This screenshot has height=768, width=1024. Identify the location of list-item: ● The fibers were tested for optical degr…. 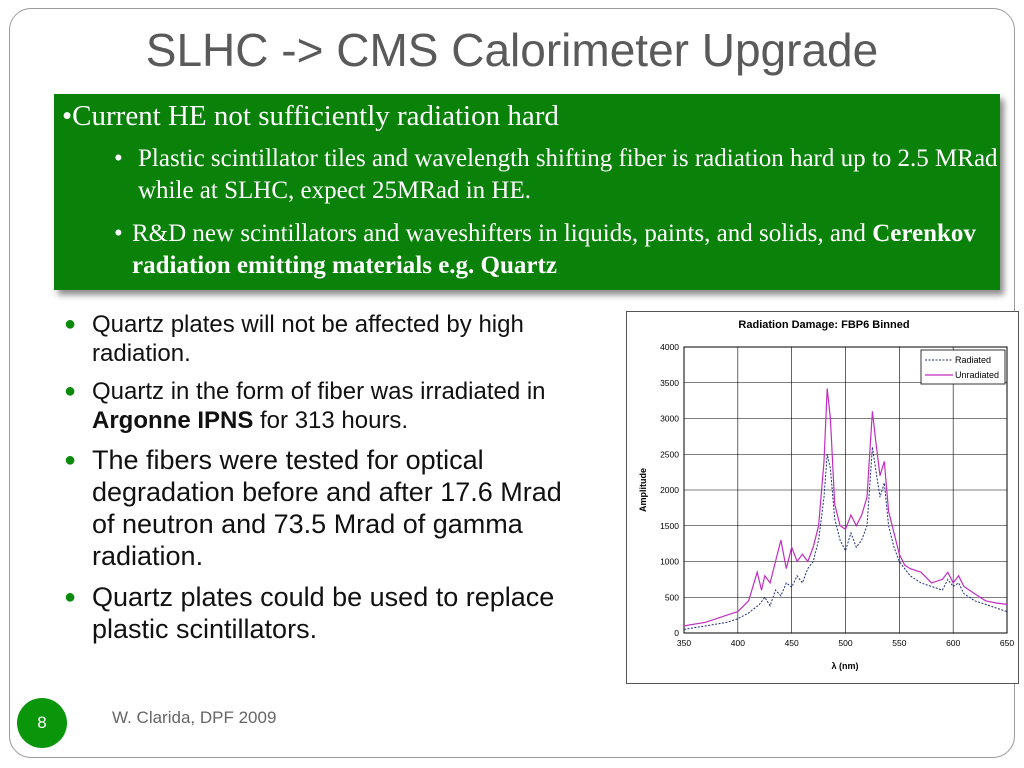
(322, 508).